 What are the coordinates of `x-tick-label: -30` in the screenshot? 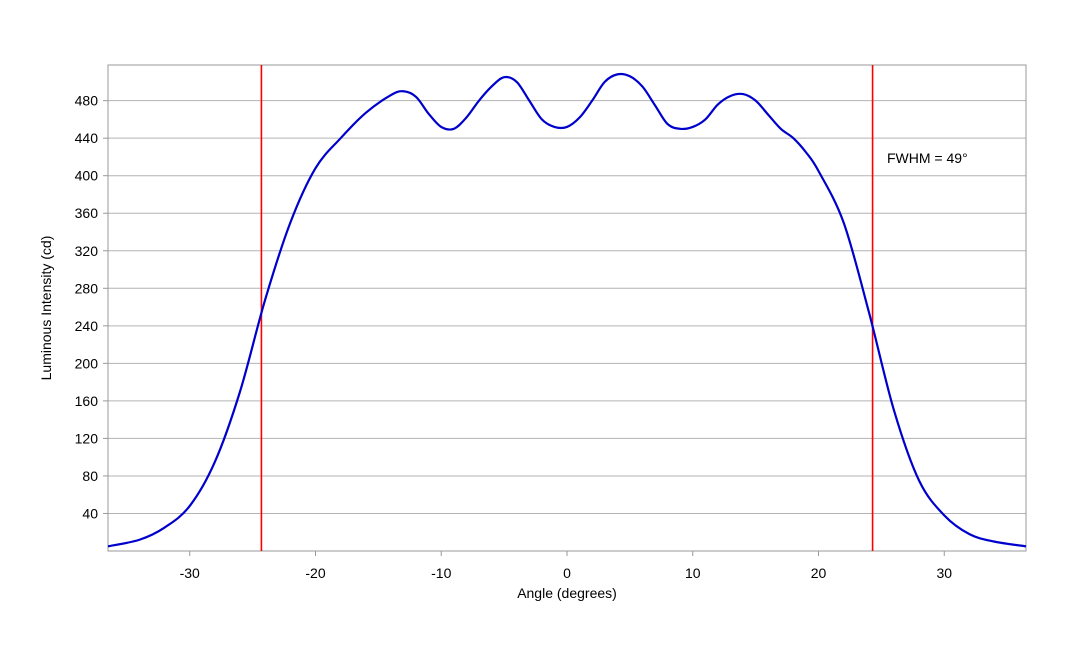 It's located at (190, 573).